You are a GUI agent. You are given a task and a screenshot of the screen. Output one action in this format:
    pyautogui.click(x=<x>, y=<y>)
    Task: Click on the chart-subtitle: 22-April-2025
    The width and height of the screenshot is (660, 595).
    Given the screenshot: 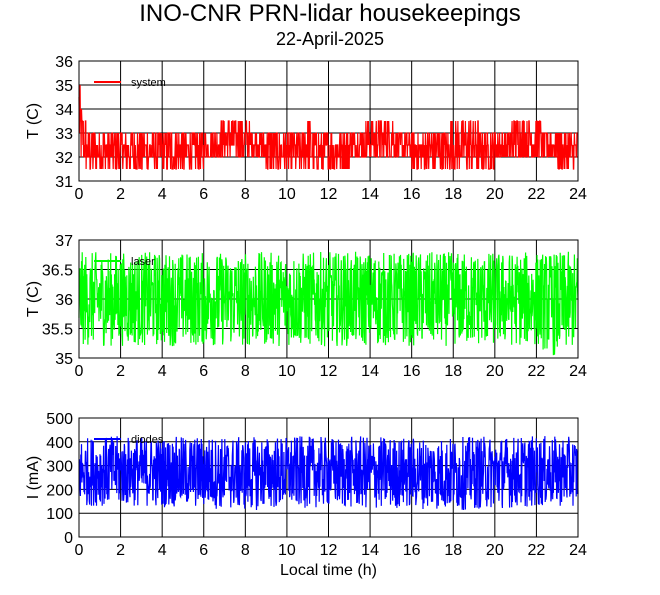 What is the action you would take?
    pyautogui.click(x=330, y=39)
    